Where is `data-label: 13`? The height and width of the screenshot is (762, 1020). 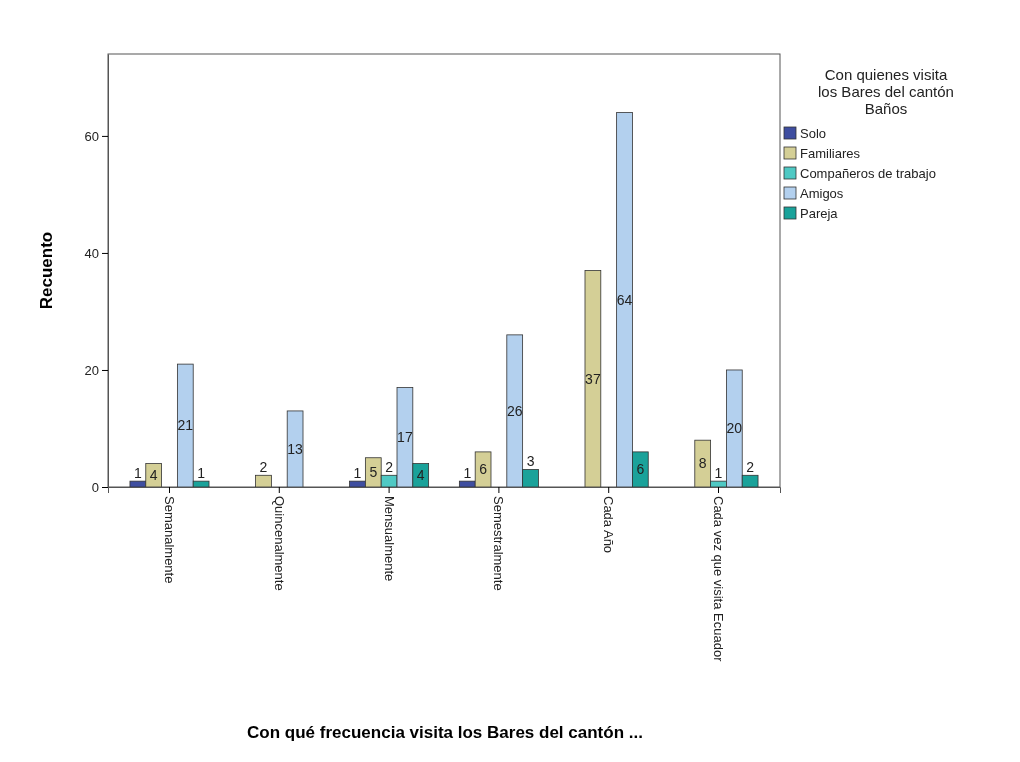
data-label: 13 is located at coordinates (295, 448).